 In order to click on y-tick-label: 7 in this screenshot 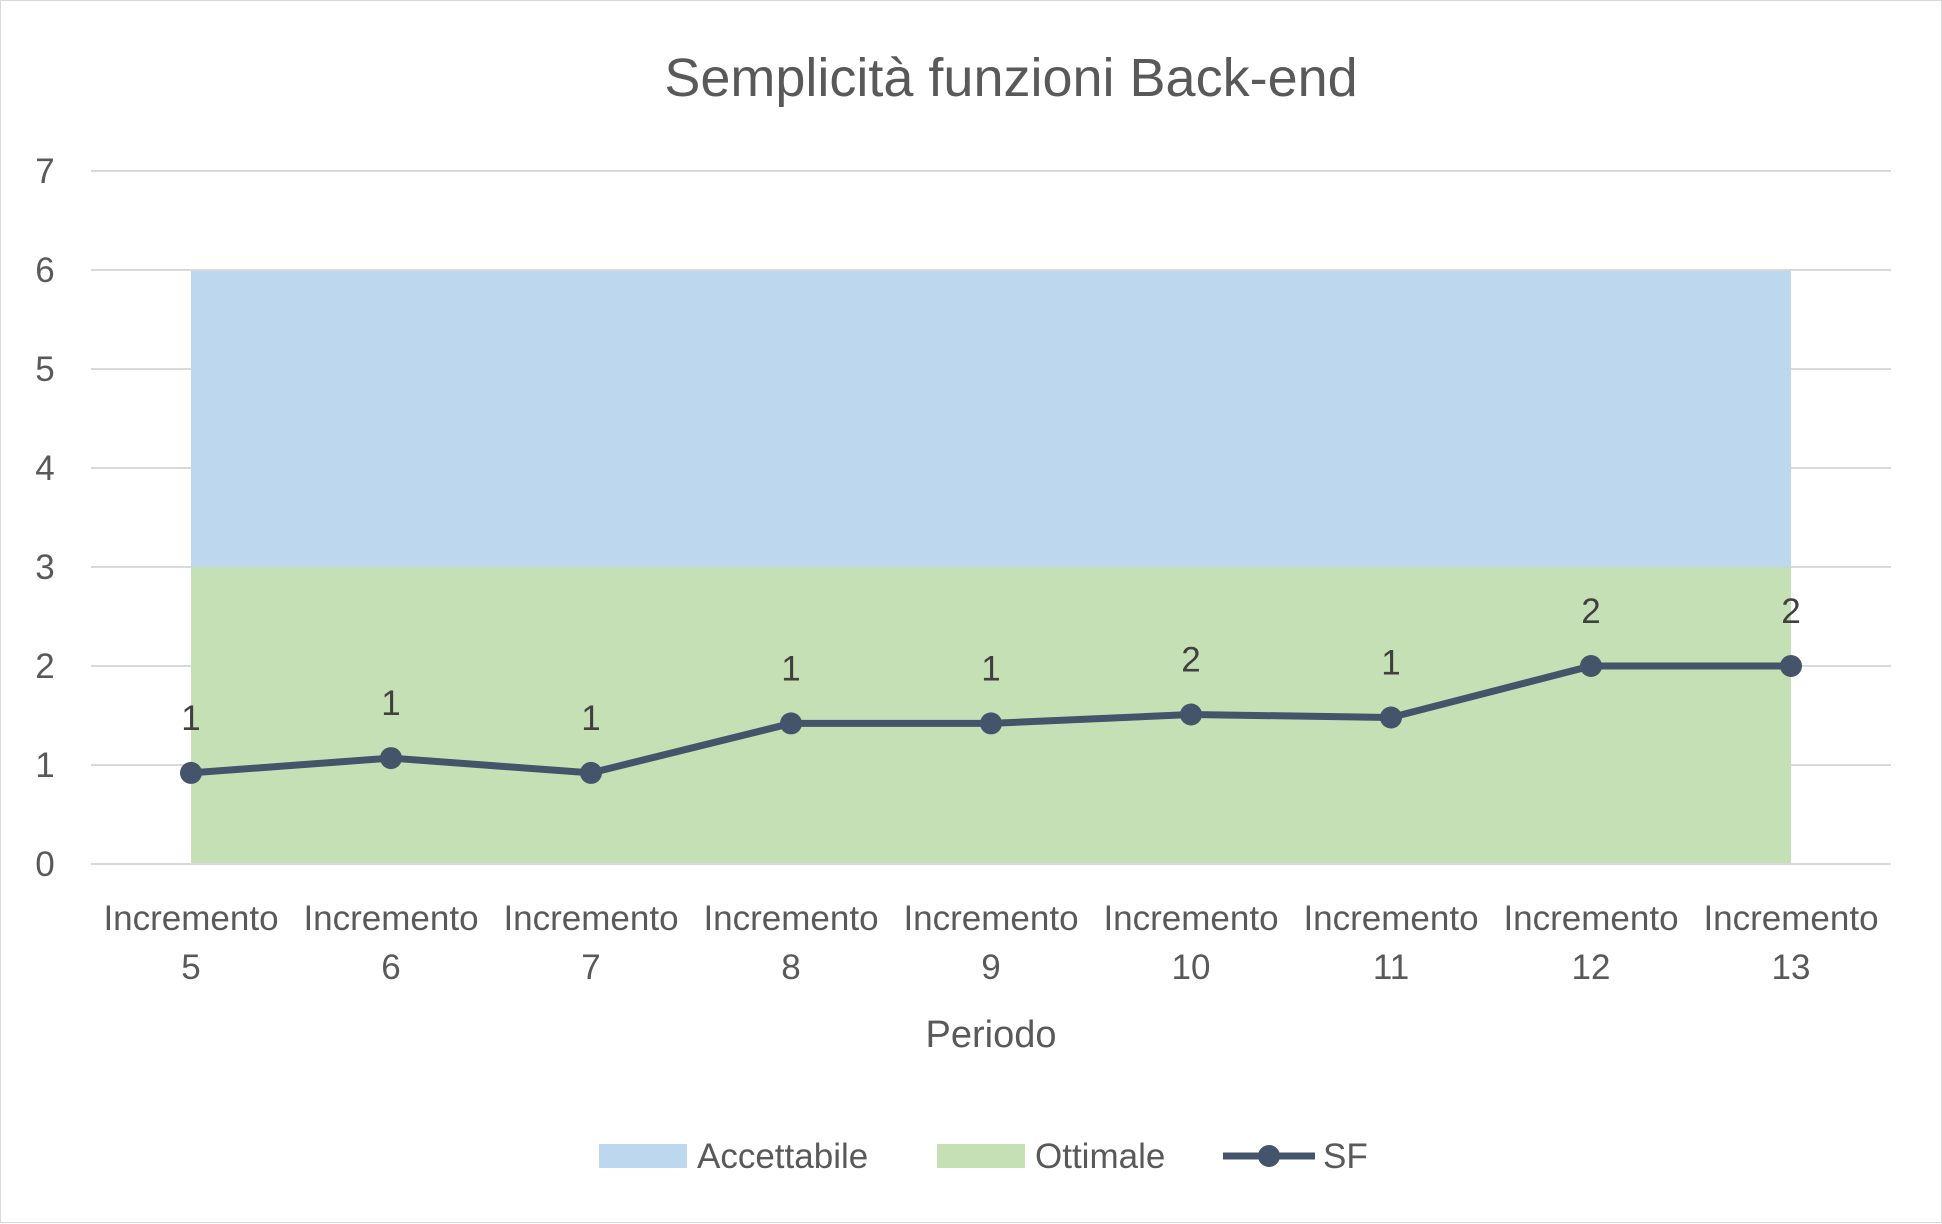, I will do `click(44, 171)`.